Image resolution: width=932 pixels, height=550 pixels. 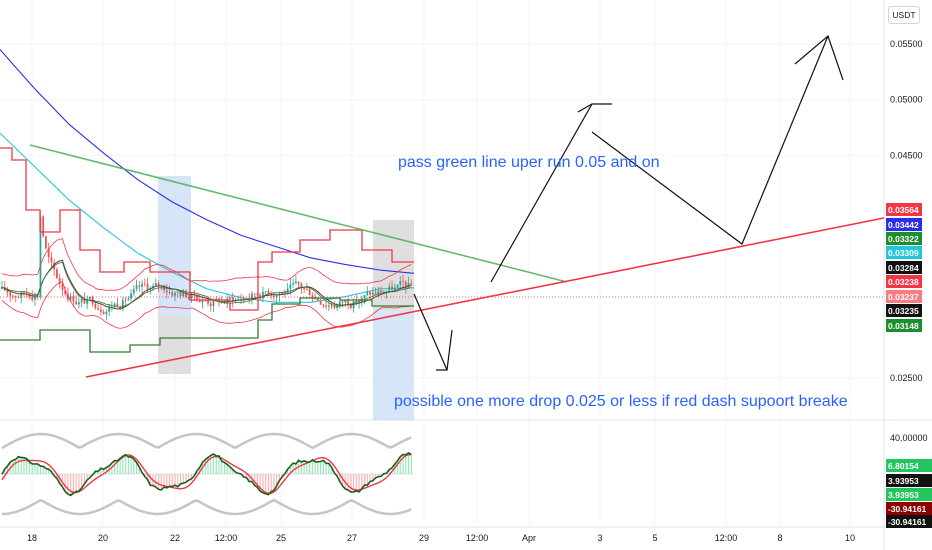 What do you see at coordinates (281, 538) in the screenshot?
I see `time-tick-4: 25` at bounding box center [281, 538].